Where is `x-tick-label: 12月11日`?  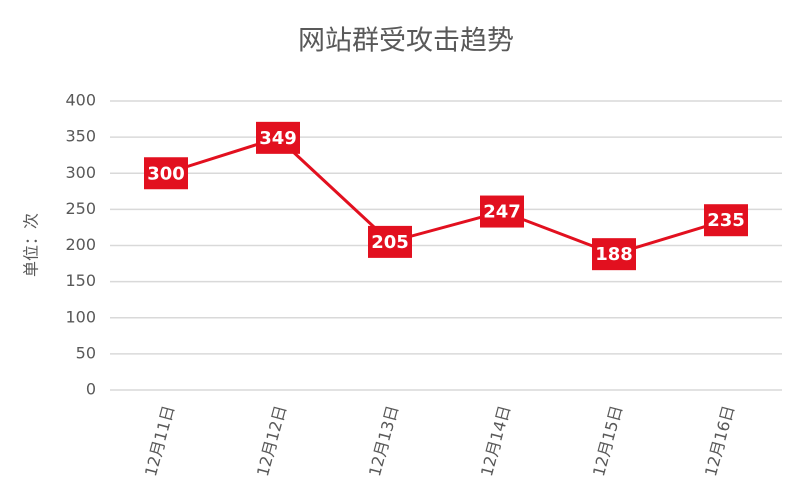 x-tick-label: 12月11日 is located at coordinates (159, 440).